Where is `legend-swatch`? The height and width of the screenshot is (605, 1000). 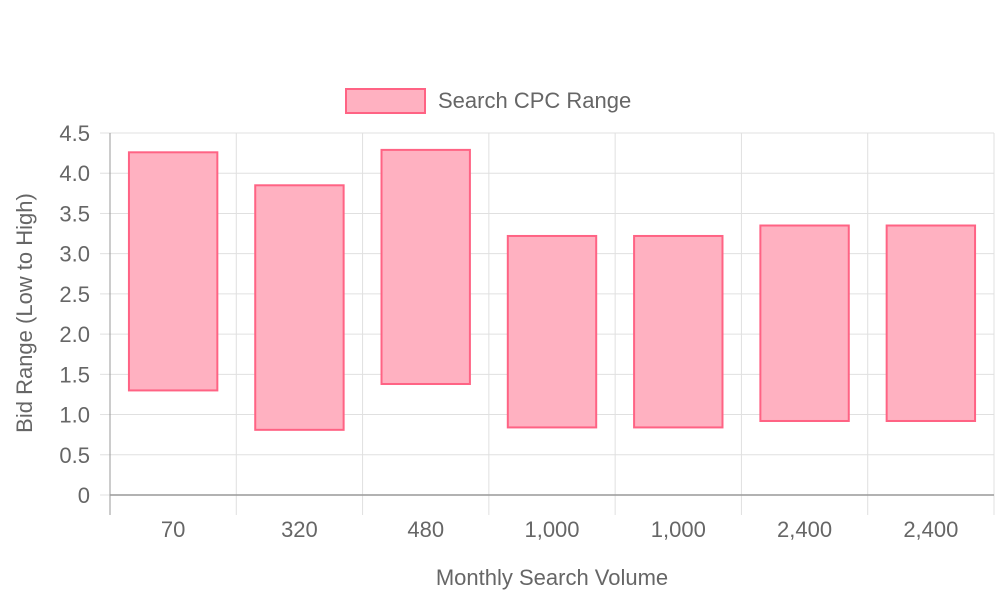 legend-swatch is located at coordinates (385, 101).